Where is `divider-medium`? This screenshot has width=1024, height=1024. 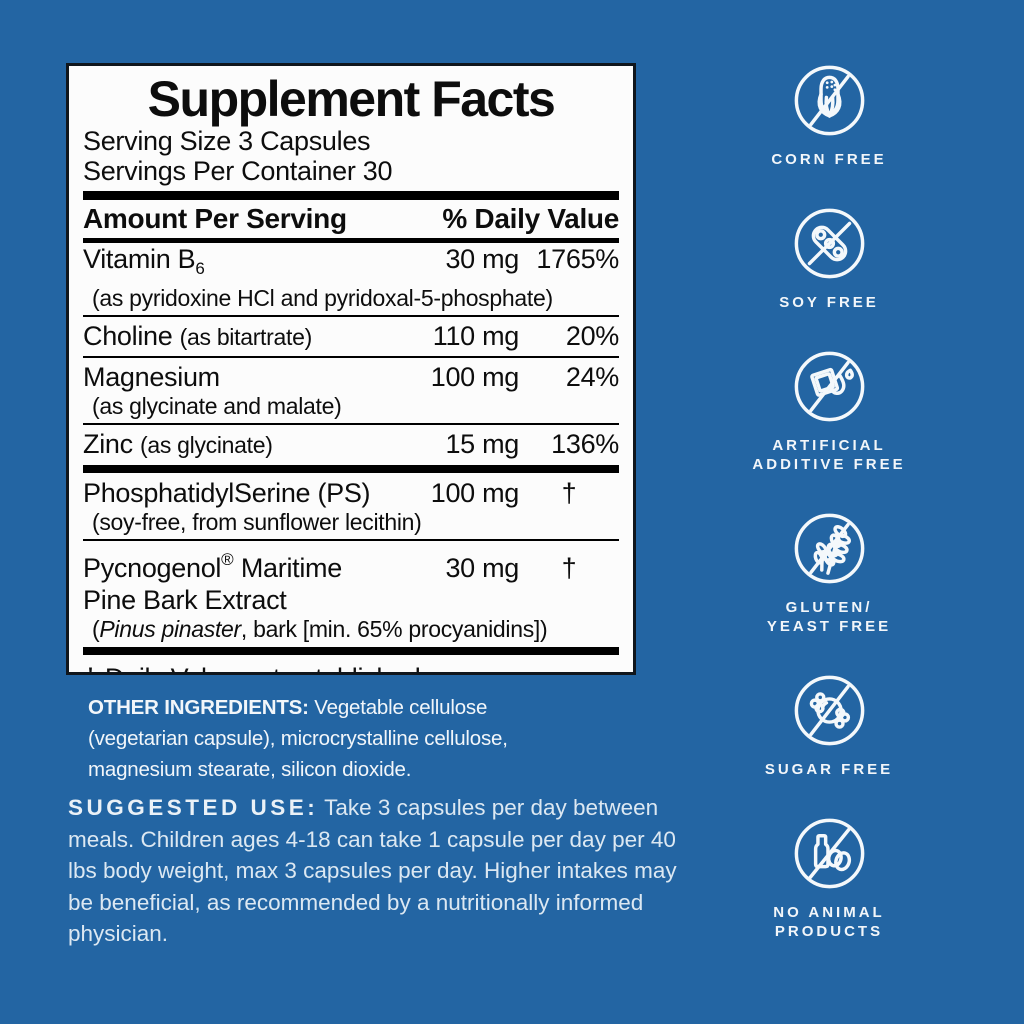
divider-medium is located at coordinates (351, 240).